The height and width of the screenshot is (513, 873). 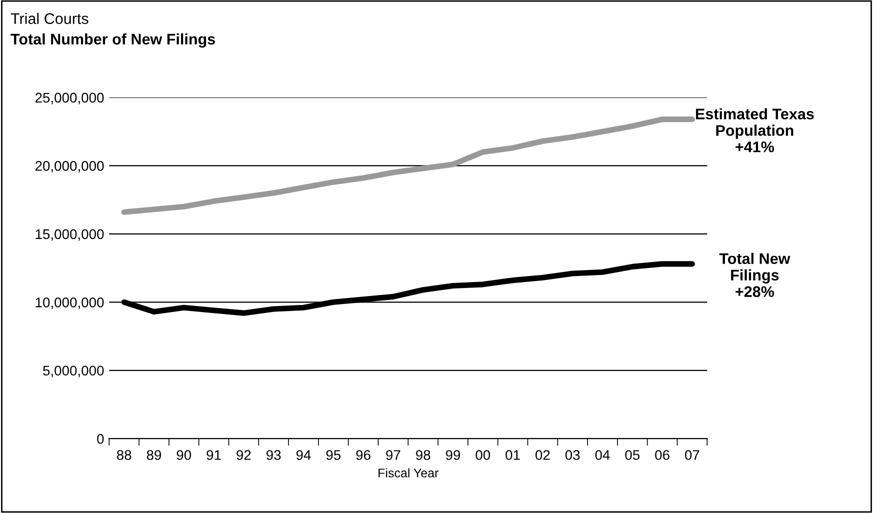 What do you see at coordinates (273, 455) in the screenshot?
I see `x-tick-label: 93` at bounding box center [273, 455].